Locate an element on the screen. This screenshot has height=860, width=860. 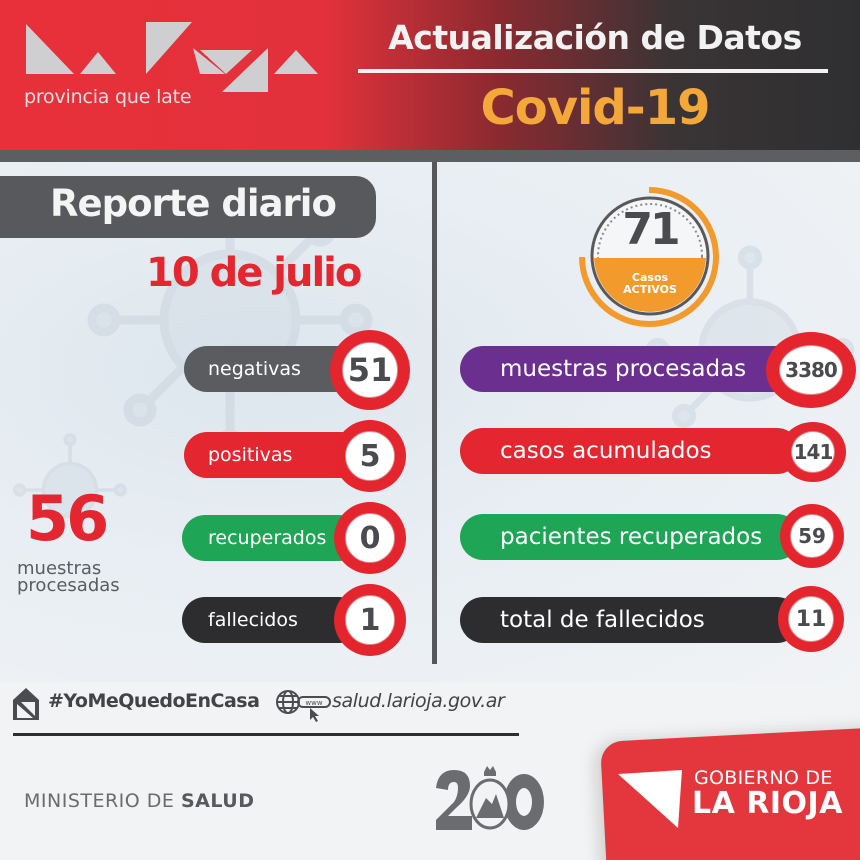
cumulative-recuperados-pill: pacientes recuperados is located at coordinates (630, 537).